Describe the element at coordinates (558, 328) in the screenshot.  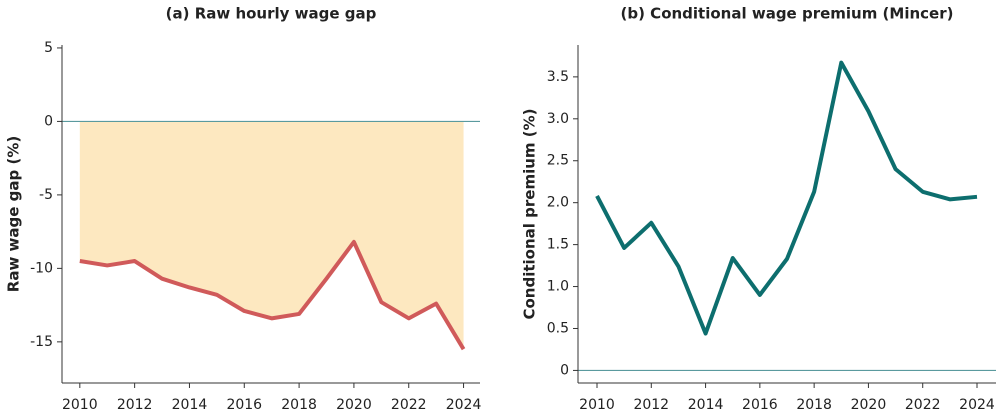
I see `y-tick-label: 0.5` at that location.